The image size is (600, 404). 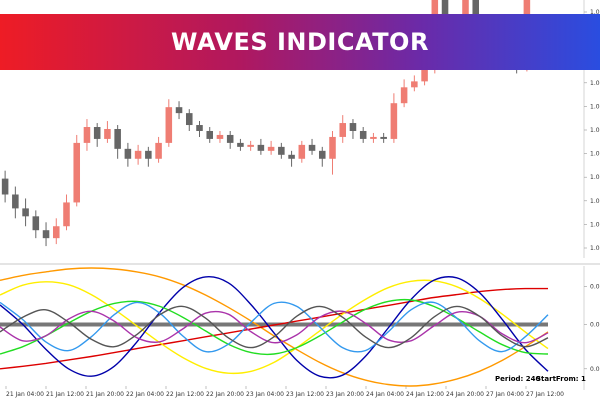 What do you see at coordinates (385, 394) in the screenshot?
I see `x-tick-label: 24 Jan 04:00` at bounding box center [385, 394].